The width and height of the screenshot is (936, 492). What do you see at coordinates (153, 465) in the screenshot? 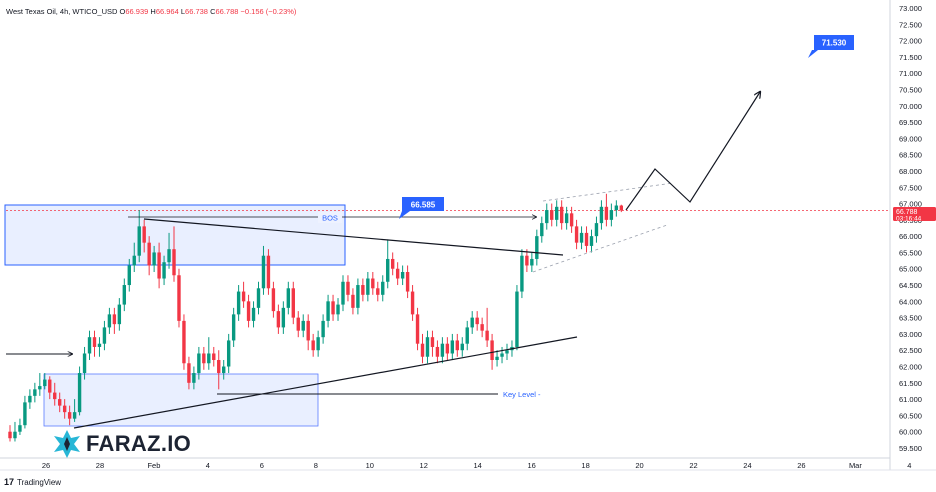
I see `x-tick-label: Feb` at bounding box center [153, 465].